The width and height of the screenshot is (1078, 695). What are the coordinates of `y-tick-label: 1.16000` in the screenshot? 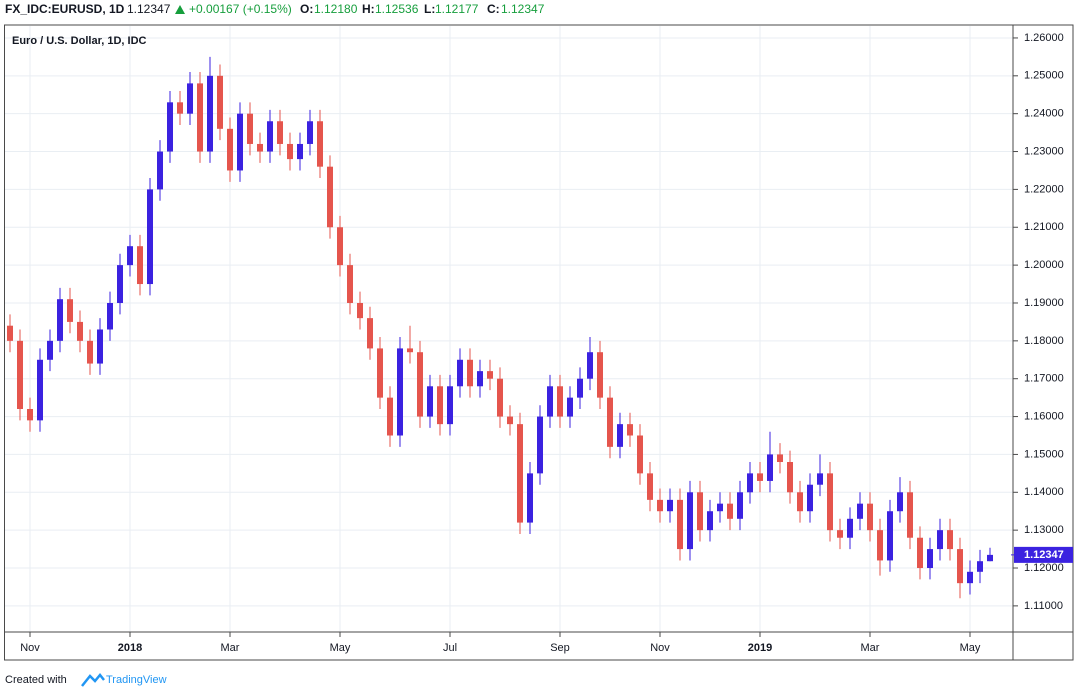 It's located at (1044, 416).